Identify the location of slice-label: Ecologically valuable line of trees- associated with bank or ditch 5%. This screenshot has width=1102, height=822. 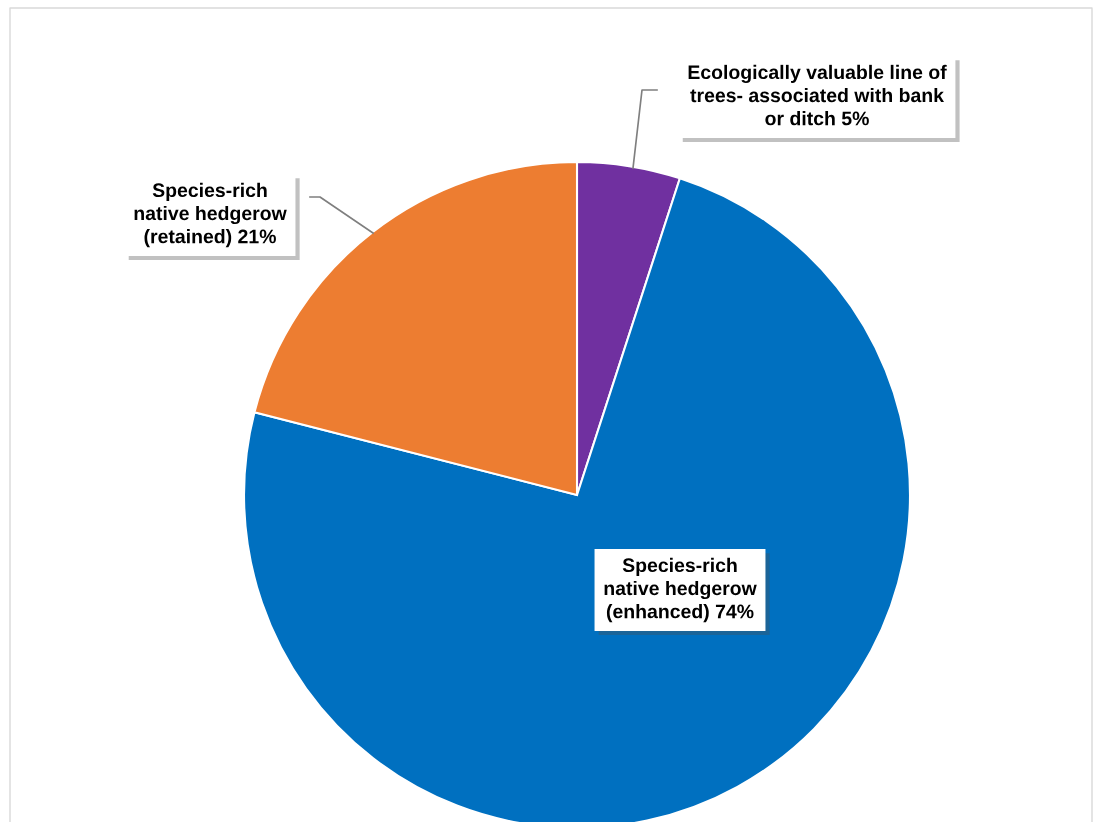
(817, 95).